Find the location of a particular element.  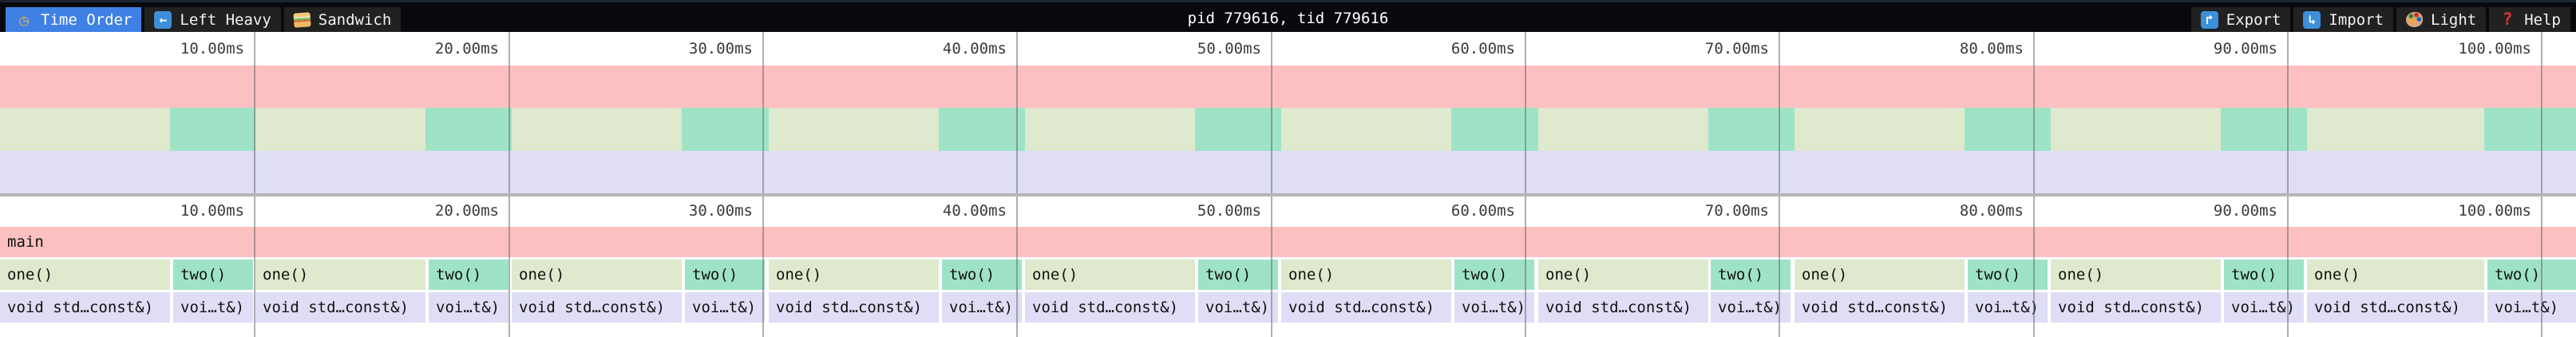

tab-sandwich-label: Sandwich is located at coordinates (355, 19).